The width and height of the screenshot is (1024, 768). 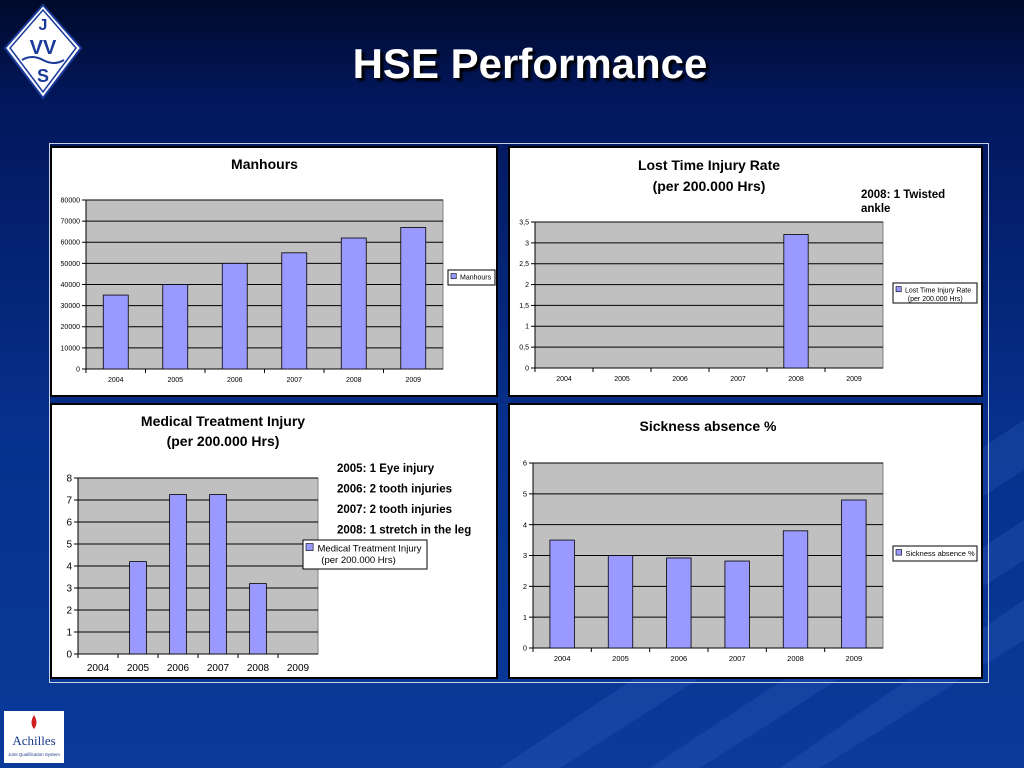 I want to click on annotation-text: 2007: 2 tooth injuries, so click(x=394, y=510).